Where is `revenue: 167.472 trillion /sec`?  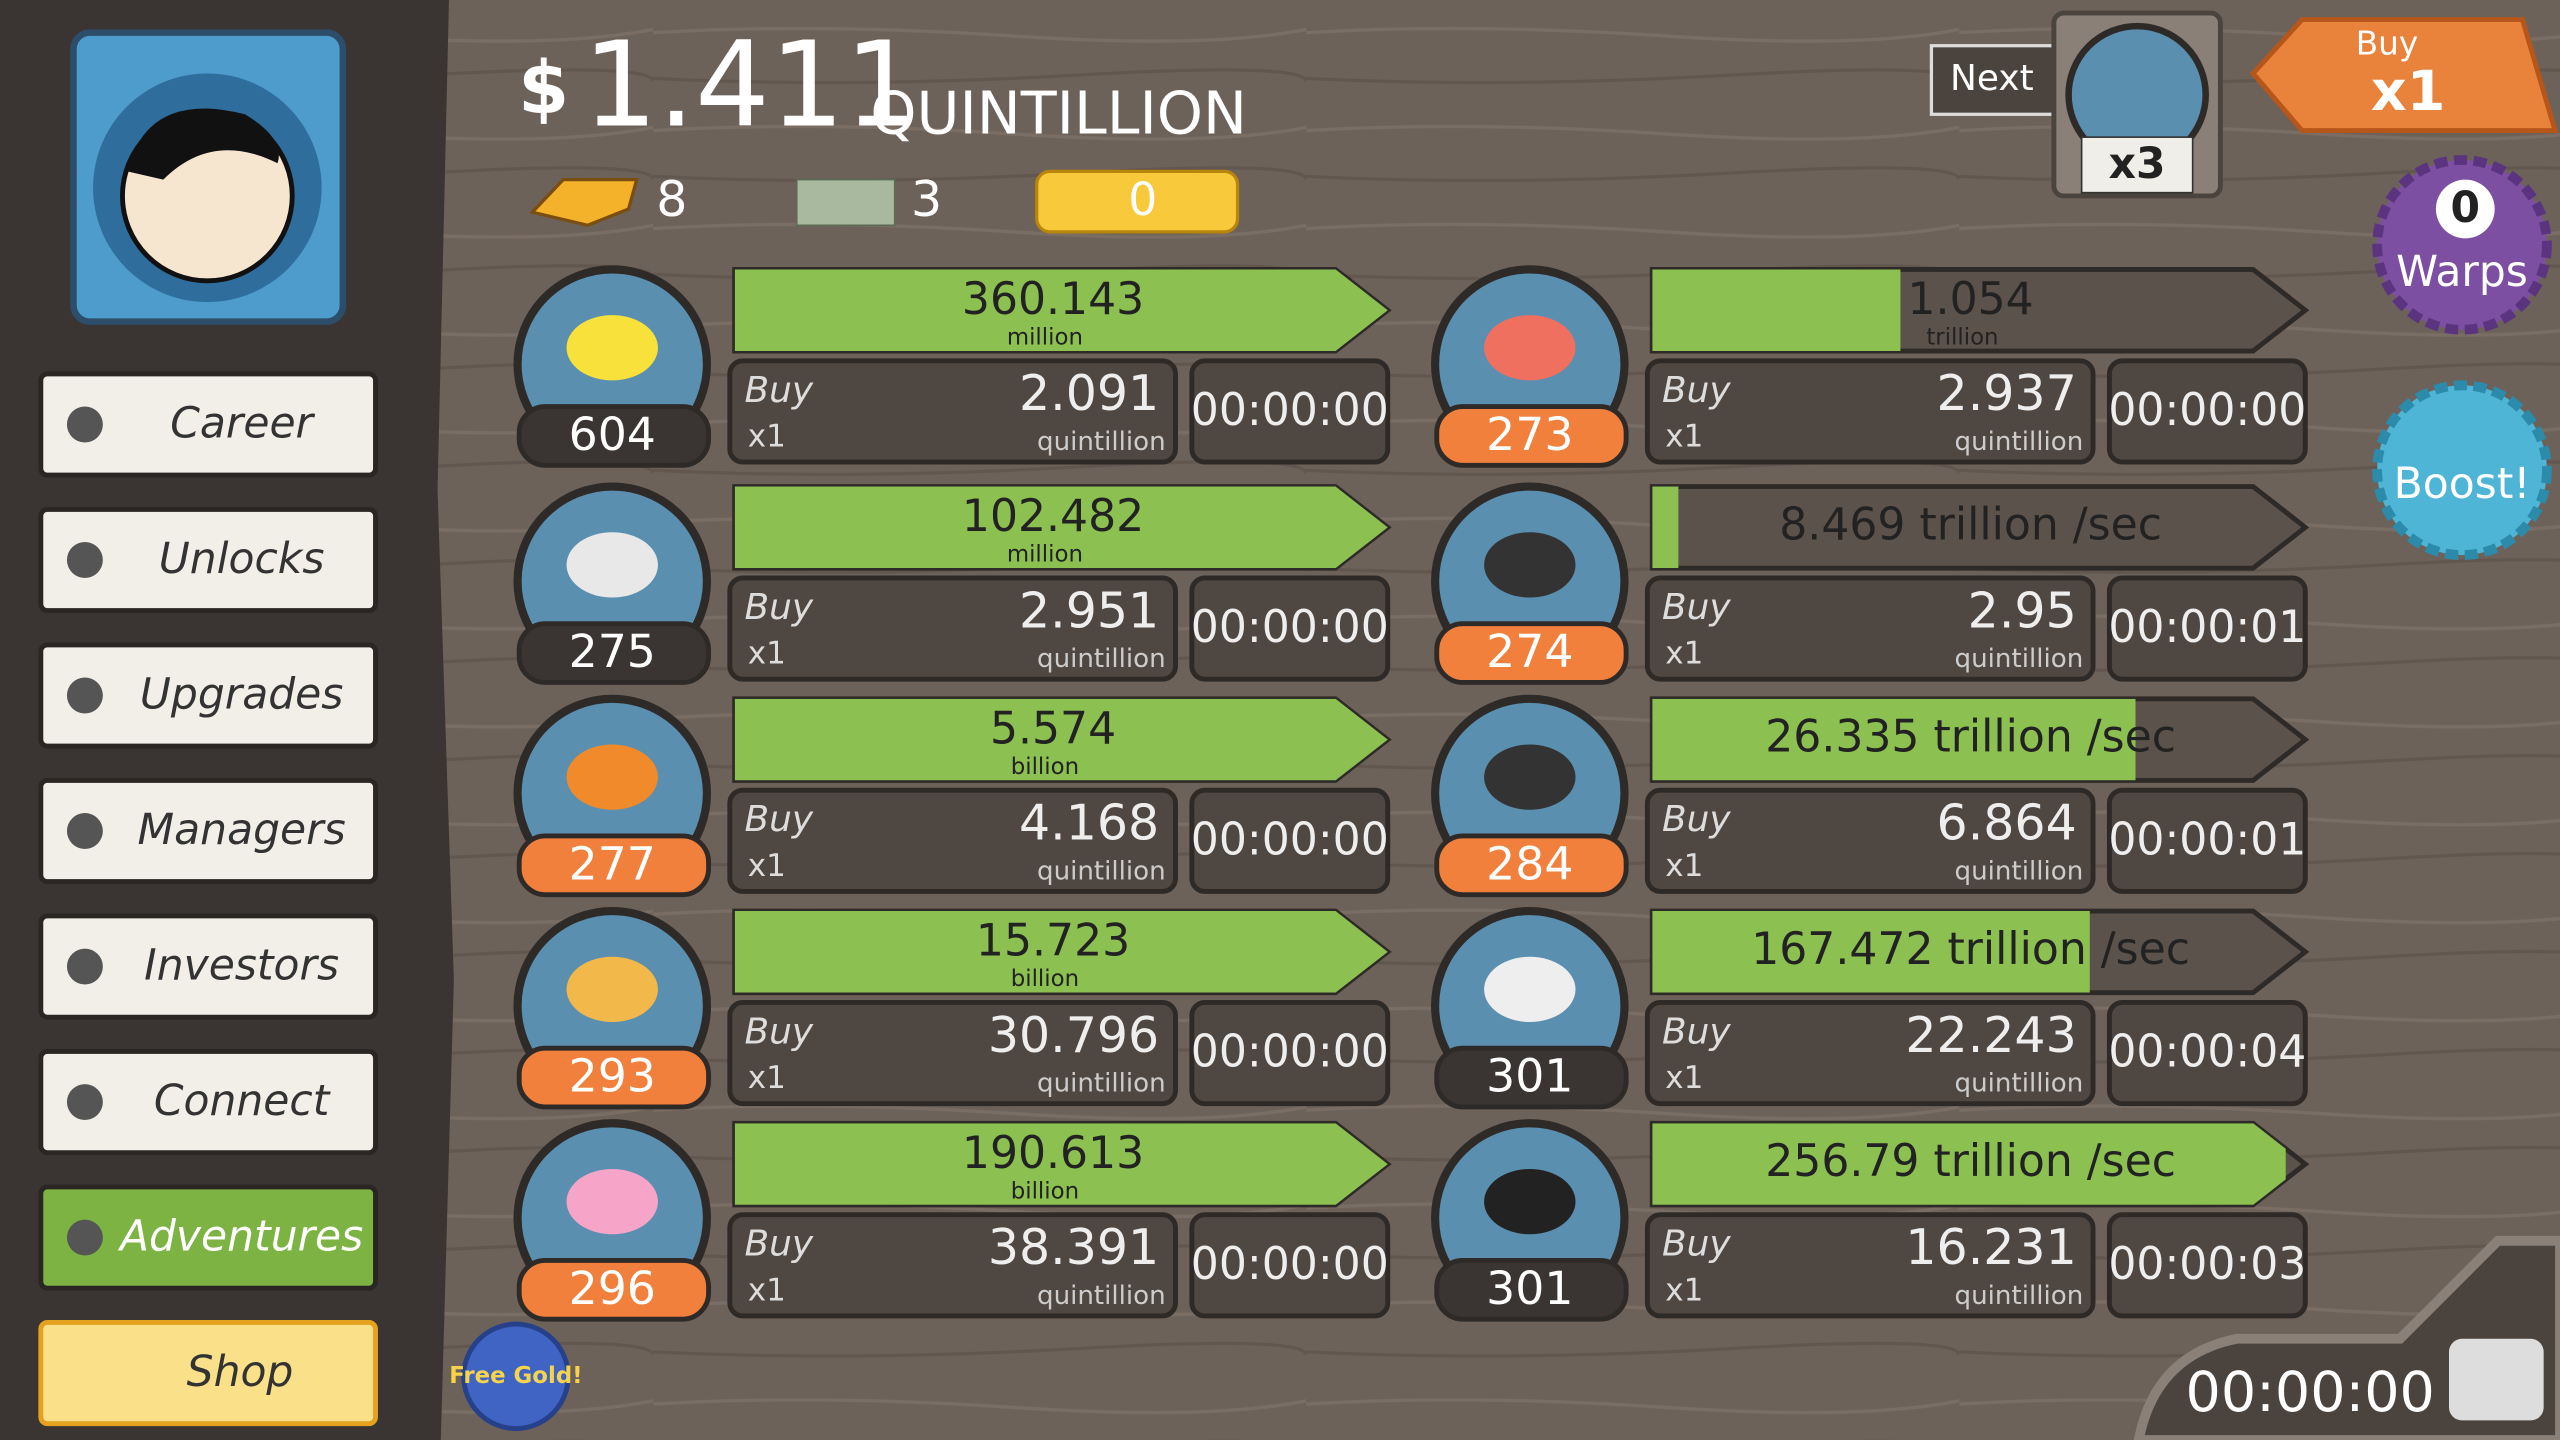 revenue: 167.472 trillion /sec is located at coordinates (1970, 949).